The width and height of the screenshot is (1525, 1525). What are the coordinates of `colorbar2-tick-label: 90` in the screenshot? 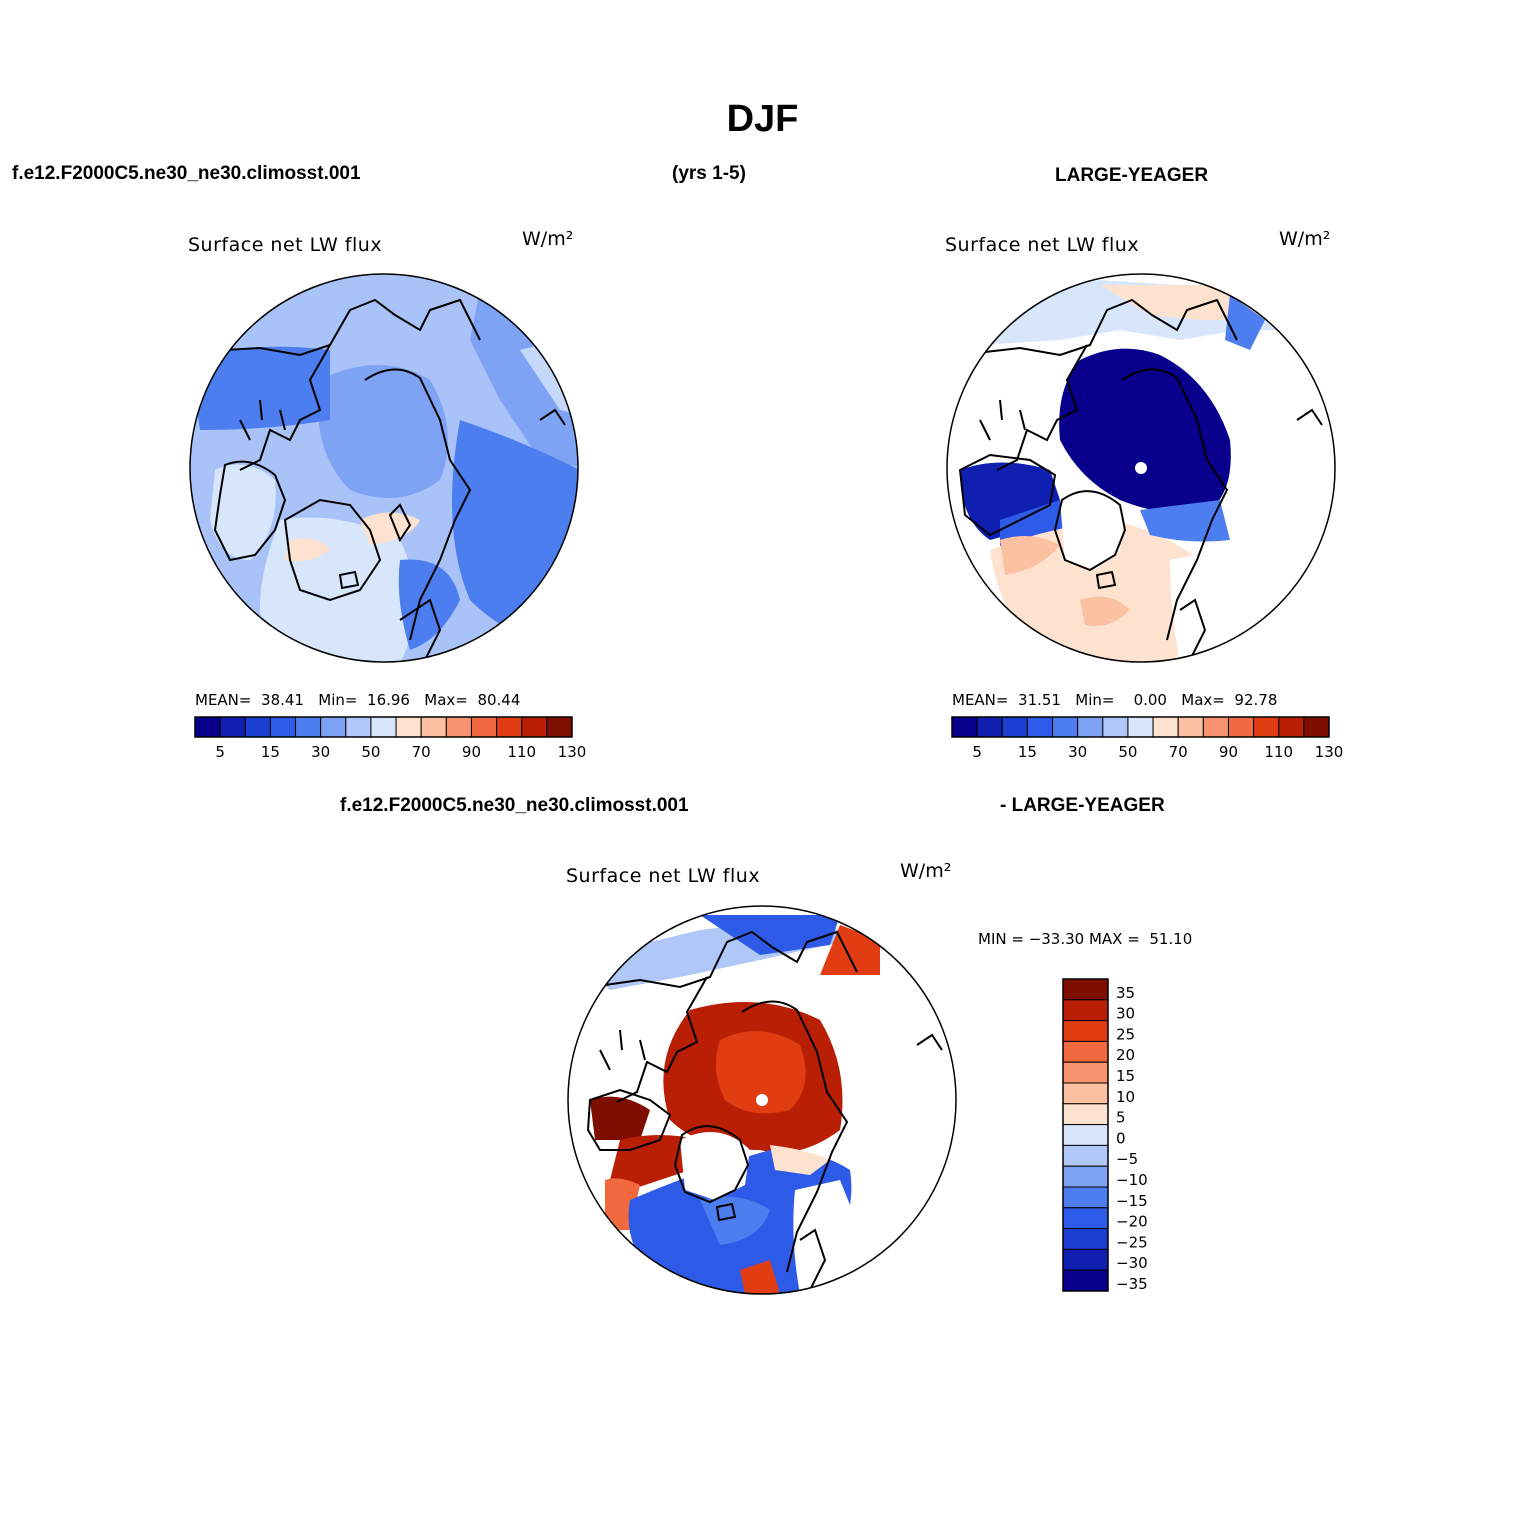 It's located at (1228, 752).